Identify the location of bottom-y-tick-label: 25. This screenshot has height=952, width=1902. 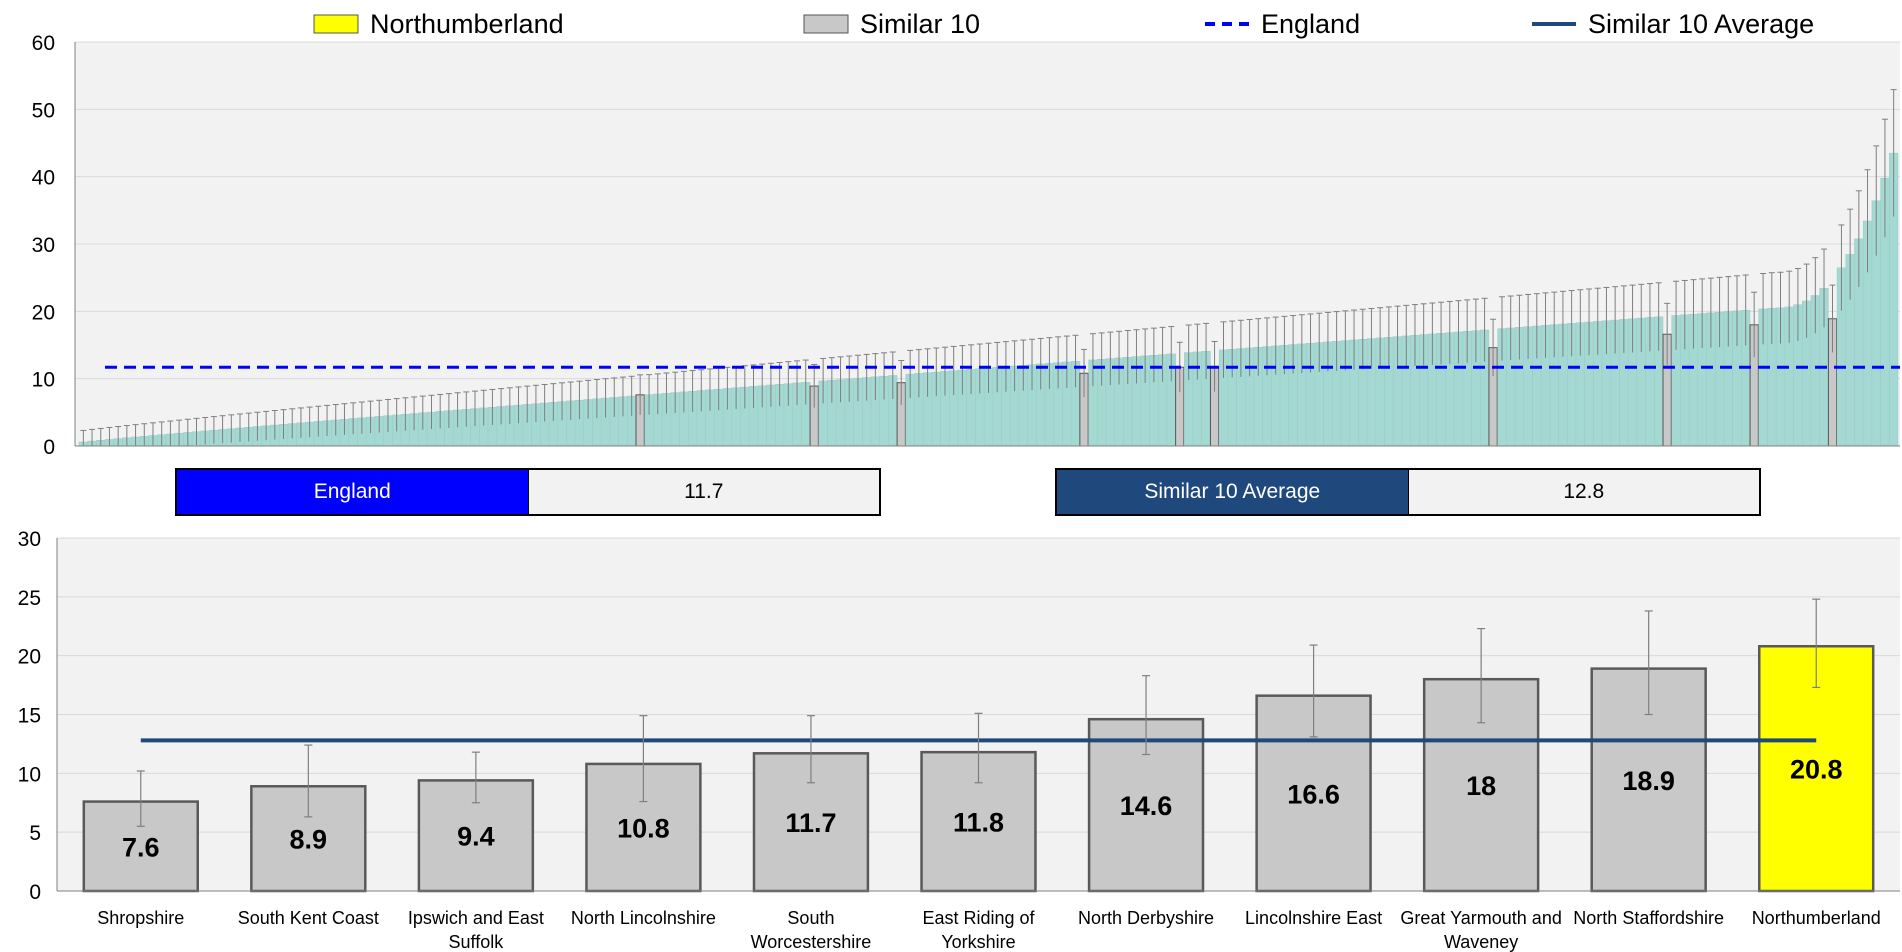
(29, 598).